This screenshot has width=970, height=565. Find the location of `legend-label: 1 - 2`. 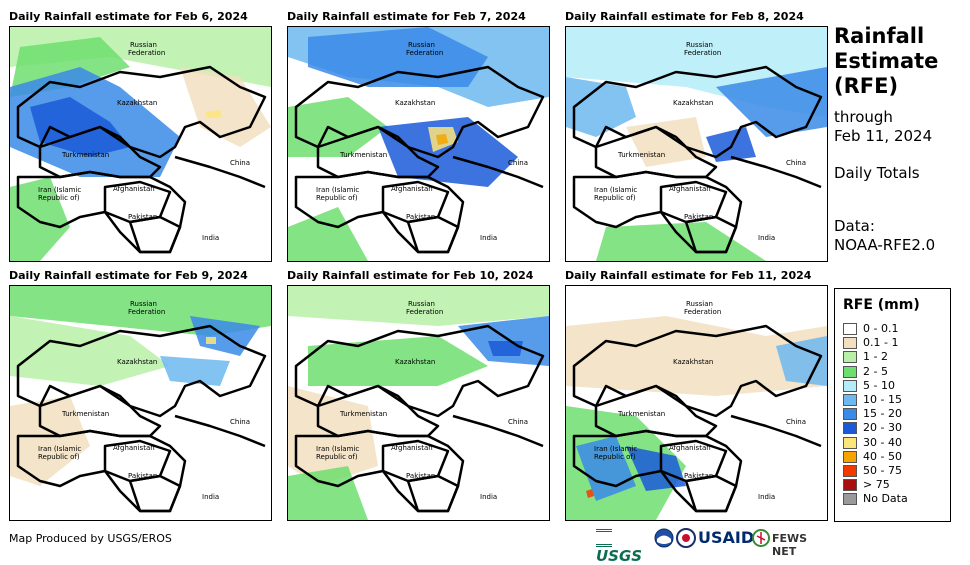

legend-label: 1 - 2 is located at coordinates (875, 357).